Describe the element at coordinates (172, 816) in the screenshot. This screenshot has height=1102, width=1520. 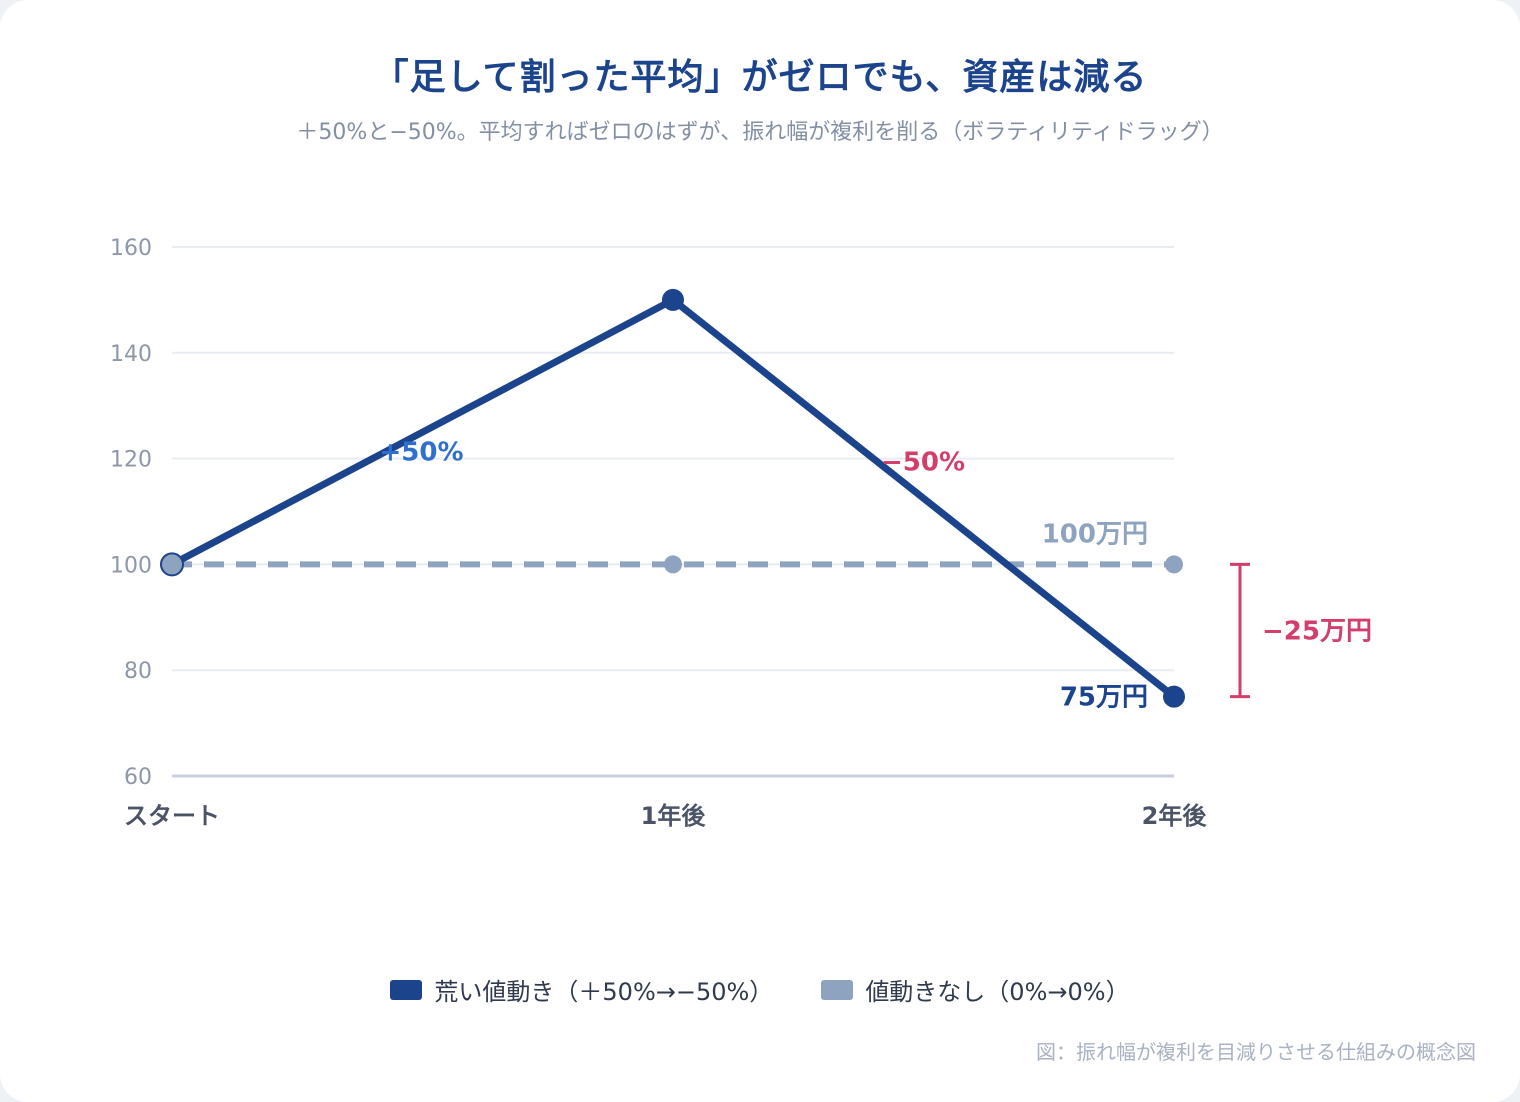
I see `x-category-label: スタート` at that location.